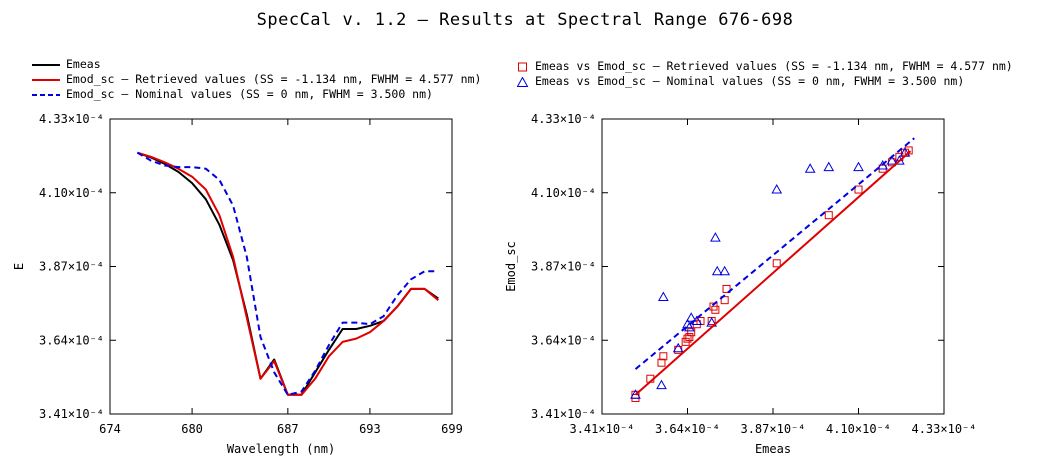 The image size is (1050, 470). What do you see at coordinates (511, 266) in the screenshot?
I see `y-axis-label: Emod_sc` at bounding box center [511, 266].